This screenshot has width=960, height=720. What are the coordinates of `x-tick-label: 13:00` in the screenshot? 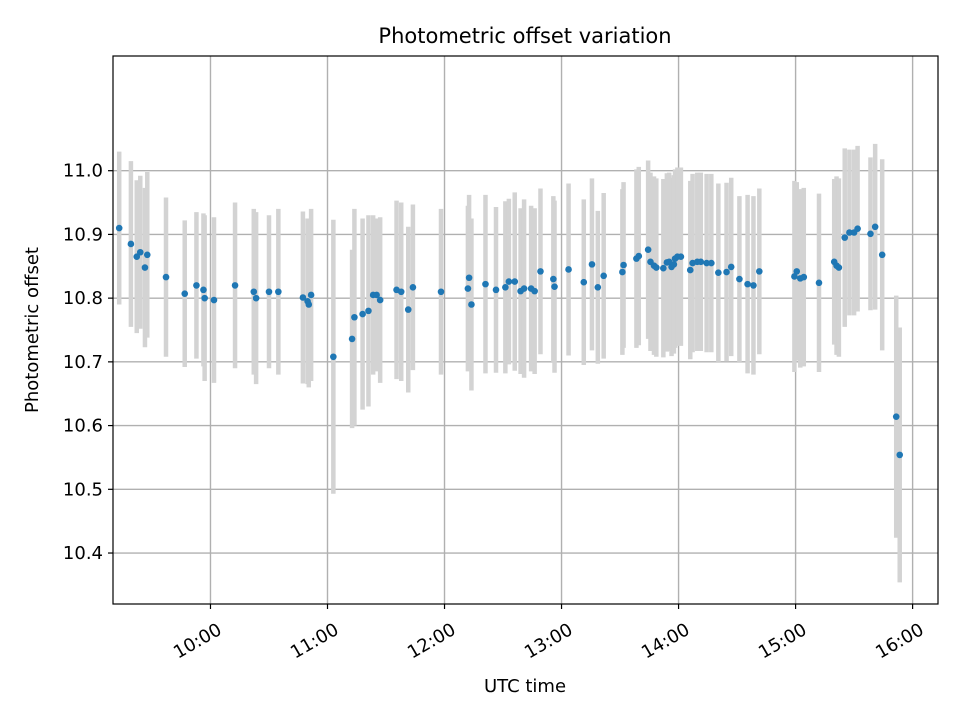 It's located at (548, 641).